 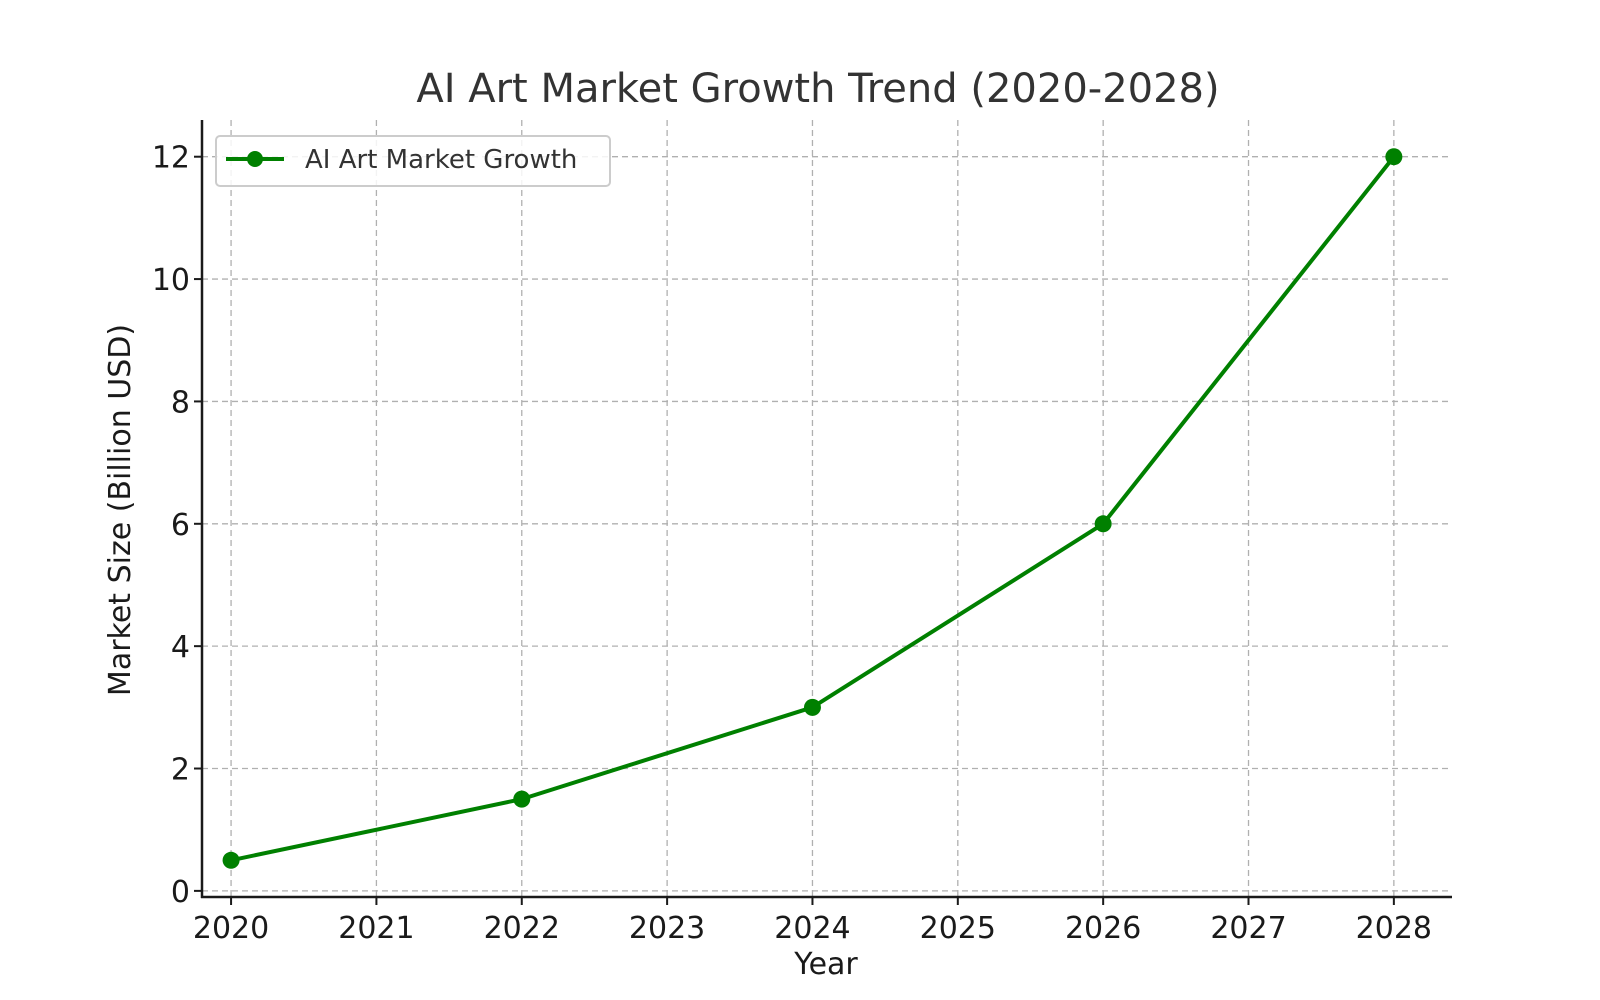 What do you see at coordinates (667, 928) in the screenshot?
I see `x-tick-label: 2023` at bounding box center [667, 928].